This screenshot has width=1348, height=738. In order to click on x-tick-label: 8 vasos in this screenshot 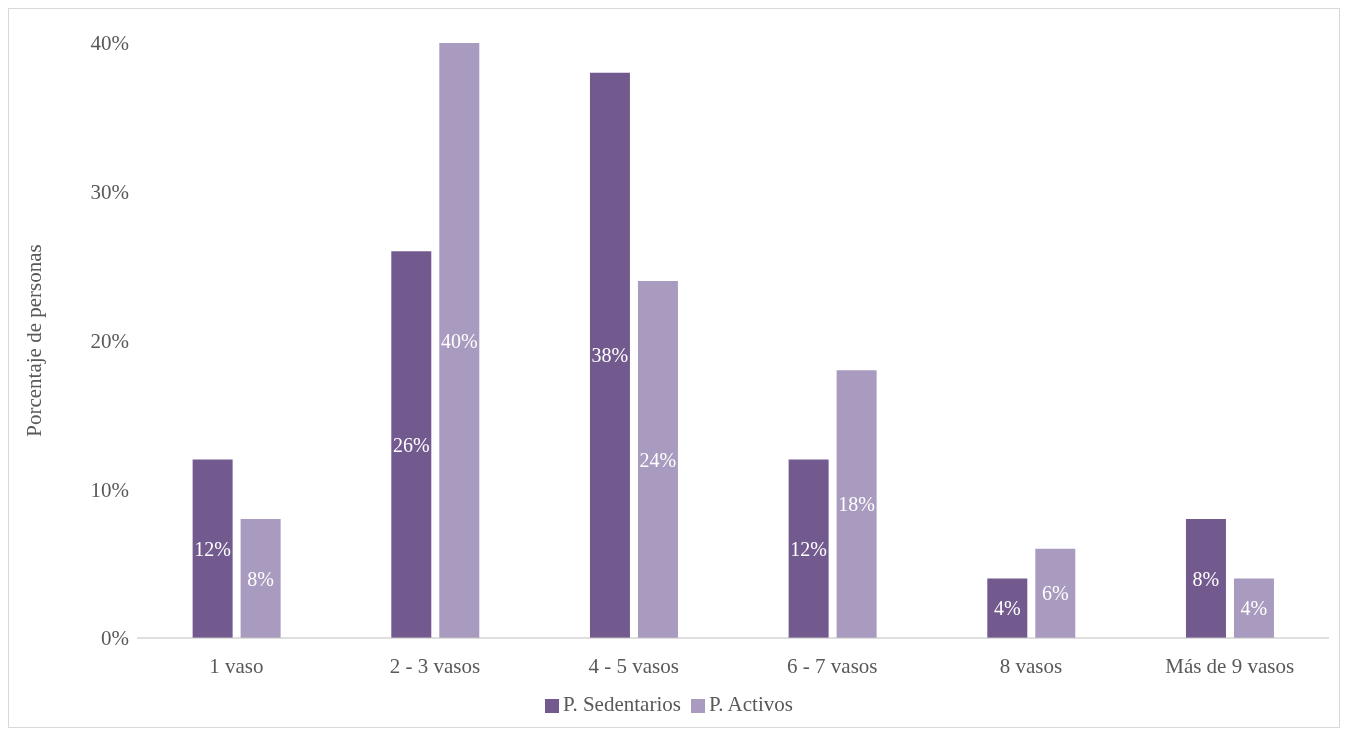, I will do `click(1031, 665)`.